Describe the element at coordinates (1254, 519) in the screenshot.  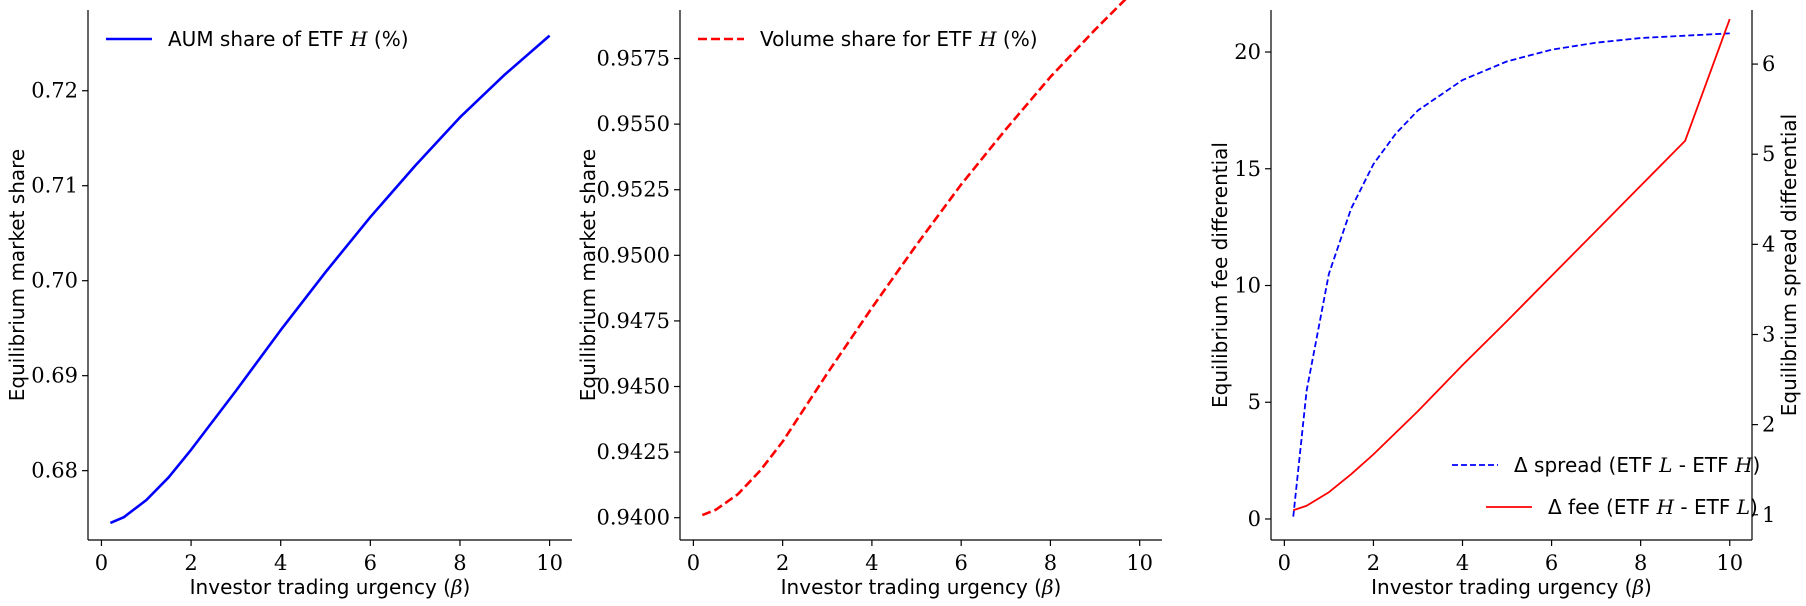
I see `y-tick-label: 0` at that location.